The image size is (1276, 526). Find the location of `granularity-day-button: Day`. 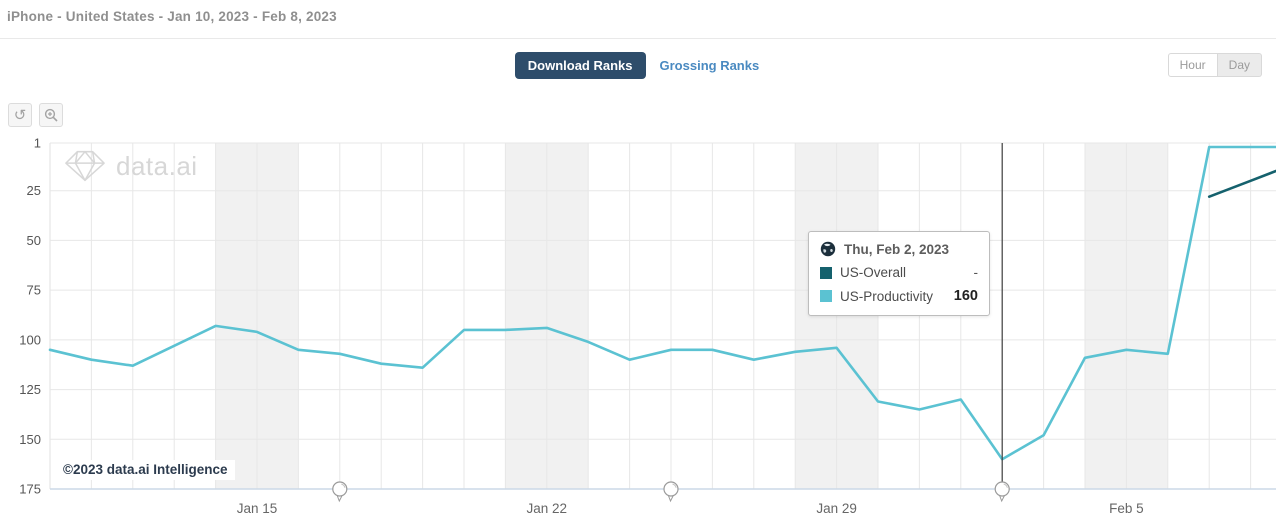

granularity-day-button: Day is located at coordinates (1239, 65).